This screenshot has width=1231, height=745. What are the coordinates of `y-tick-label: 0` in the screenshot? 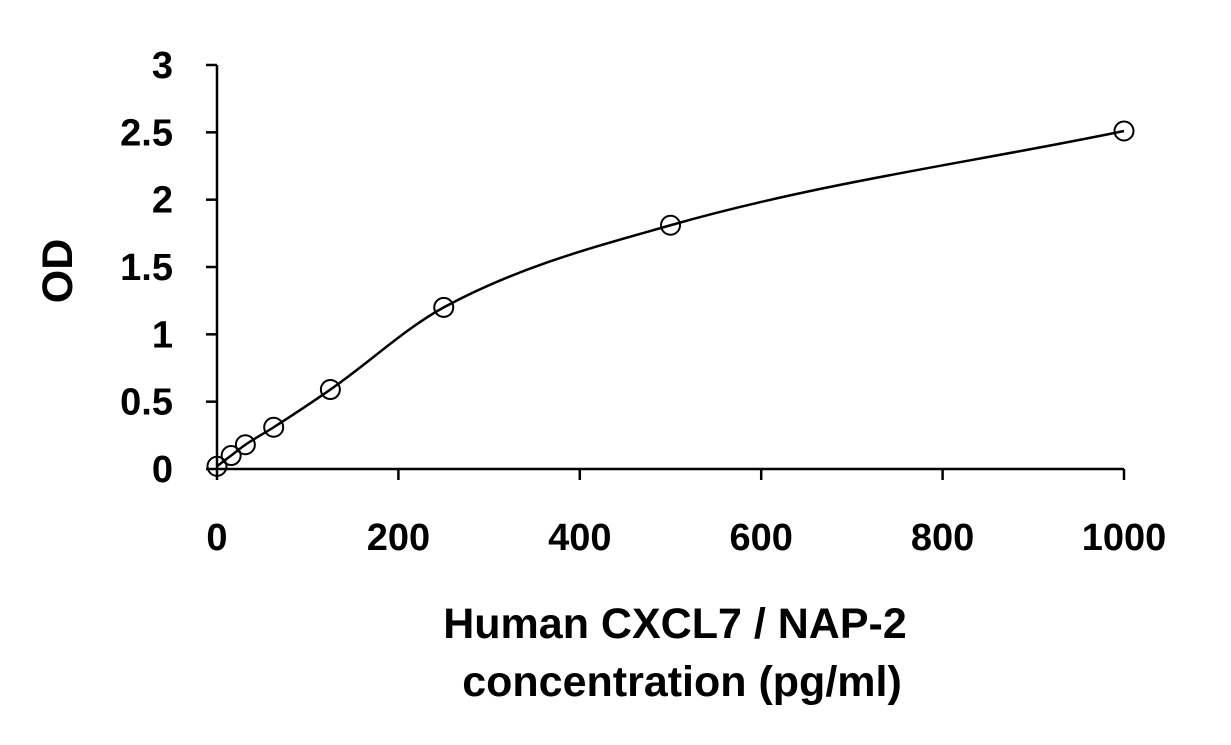 It's located at (162, 470).